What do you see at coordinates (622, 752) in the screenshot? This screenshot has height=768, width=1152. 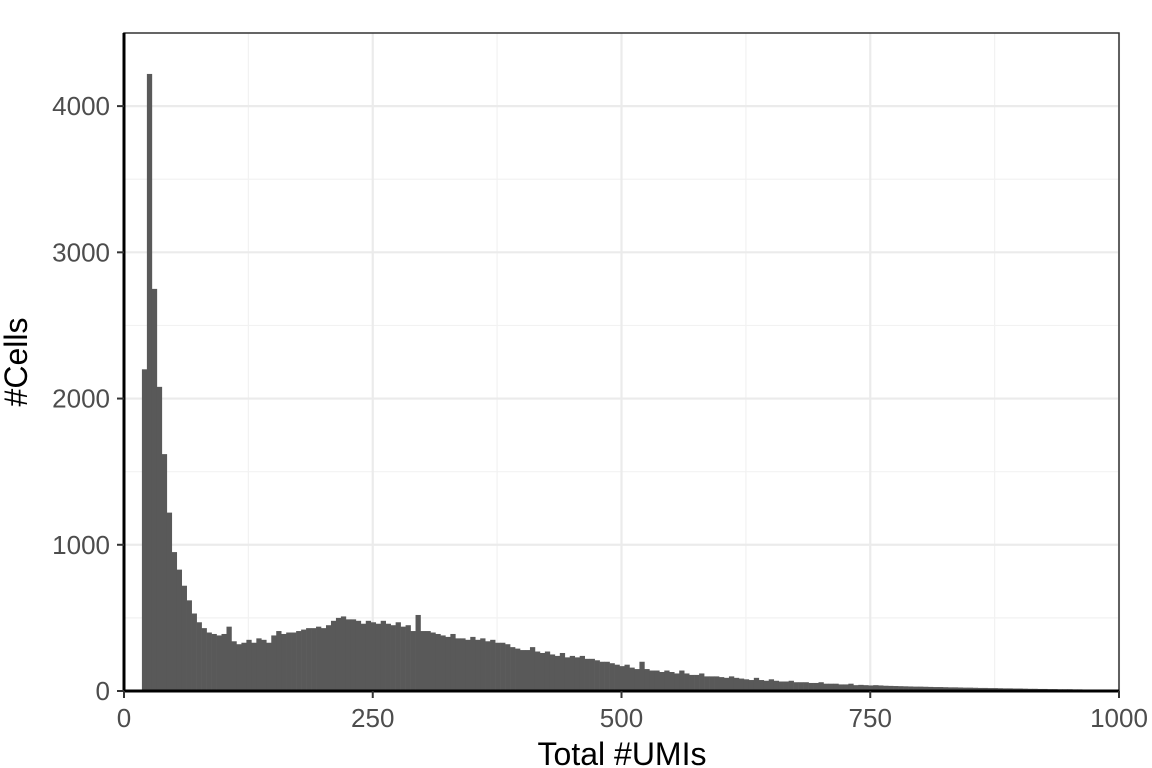 I see `x-axis-title: Total #UMIs` at bounding box center [622, 752].